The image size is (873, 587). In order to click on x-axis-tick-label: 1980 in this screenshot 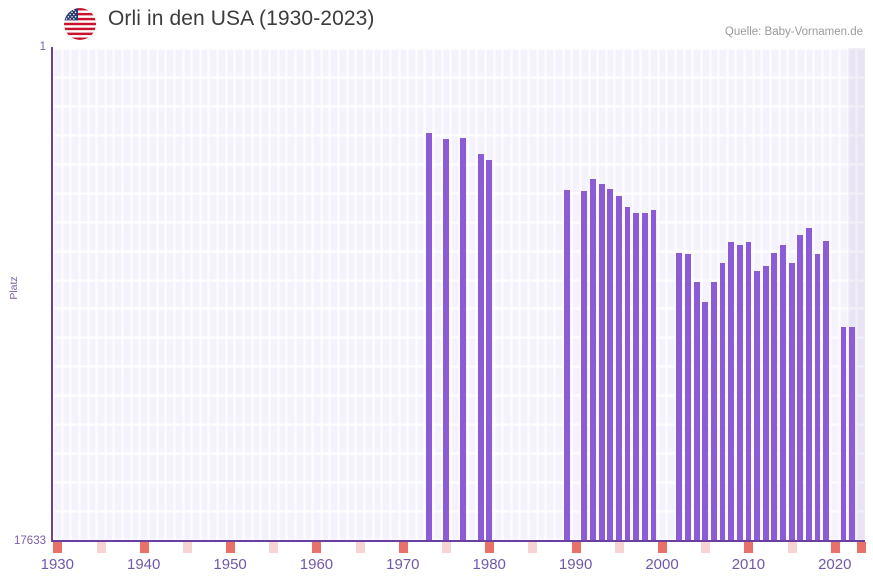, I will do `click(489, 564)`.